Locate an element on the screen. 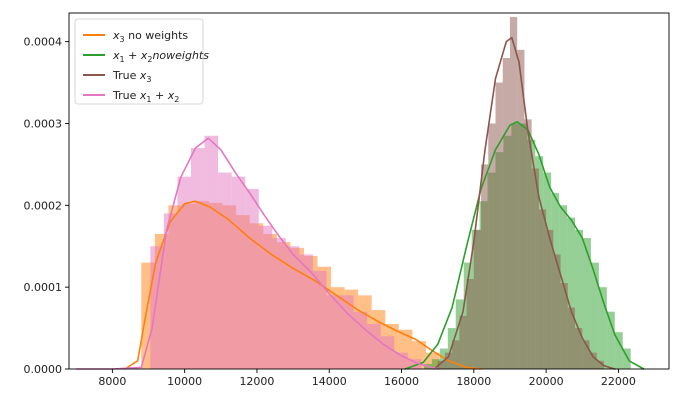 The height and width of the screenshot is (402, 690). y-tick-label-3: 0.0003 is located at coordinates (43, 123).